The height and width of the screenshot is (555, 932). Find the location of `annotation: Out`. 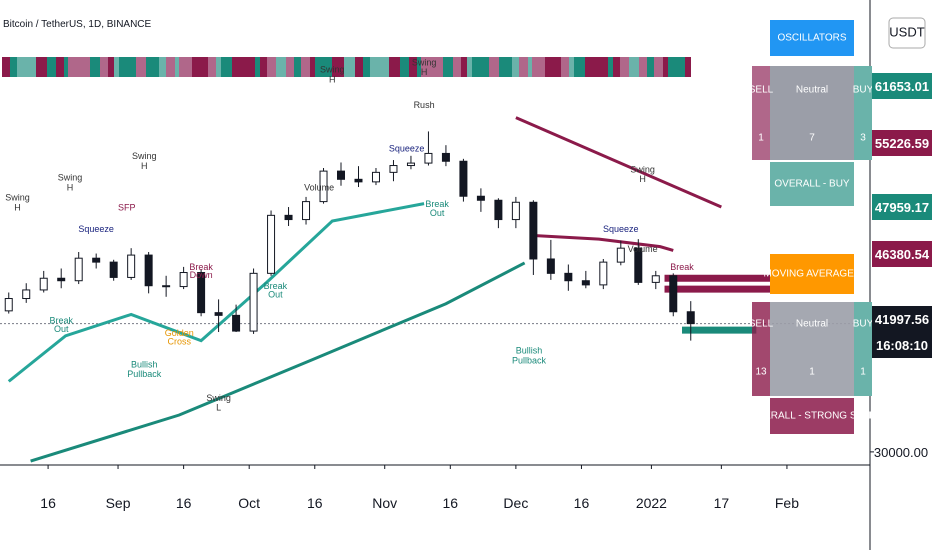

annotation: Out is located at coordinates (437, 213).